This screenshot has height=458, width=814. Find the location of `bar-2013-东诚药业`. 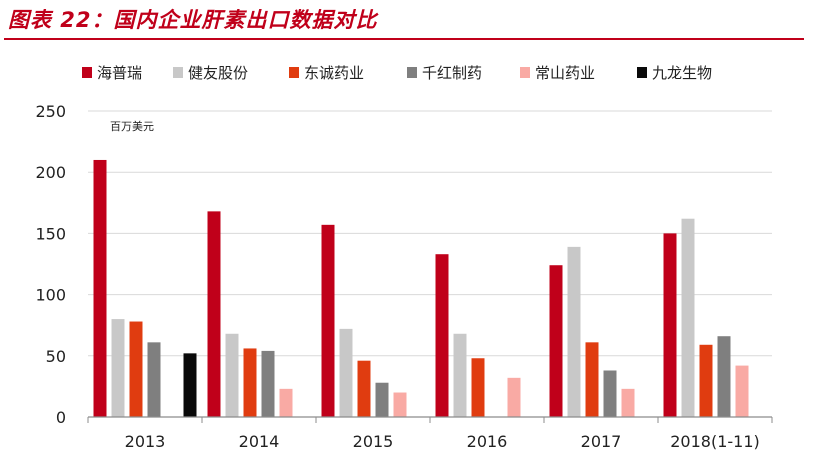

bar-2013-东诚药业 is located at coordinates (136, 369).